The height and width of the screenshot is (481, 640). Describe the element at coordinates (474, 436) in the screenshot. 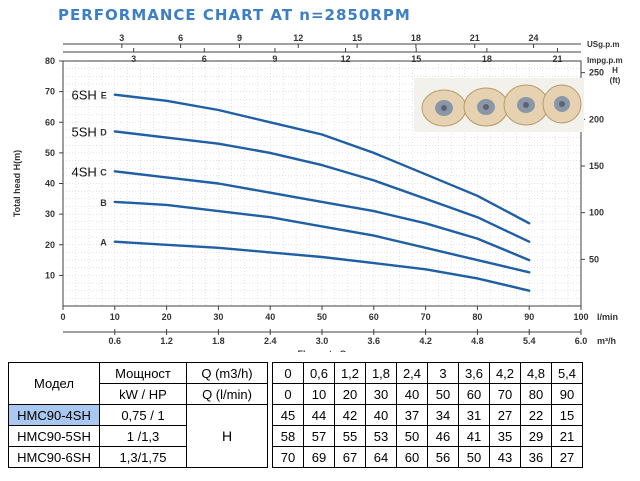

I see `h-cell: 41` at that location.